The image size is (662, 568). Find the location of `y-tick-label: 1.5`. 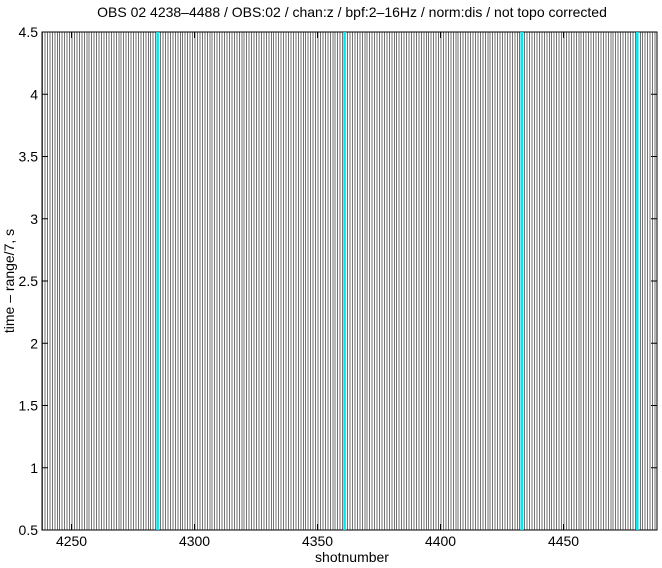

y-tick-label: 1.5 is located at coordinates (29, 406).